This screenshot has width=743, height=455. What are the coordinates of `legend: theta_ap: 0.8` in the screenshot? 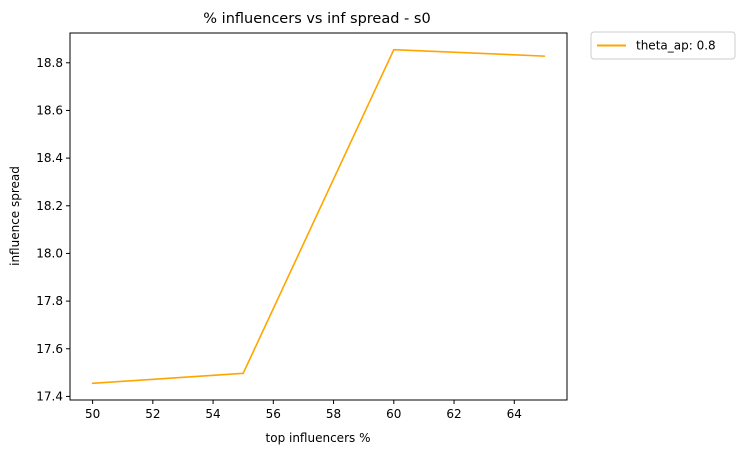 It's located at (663, 45).